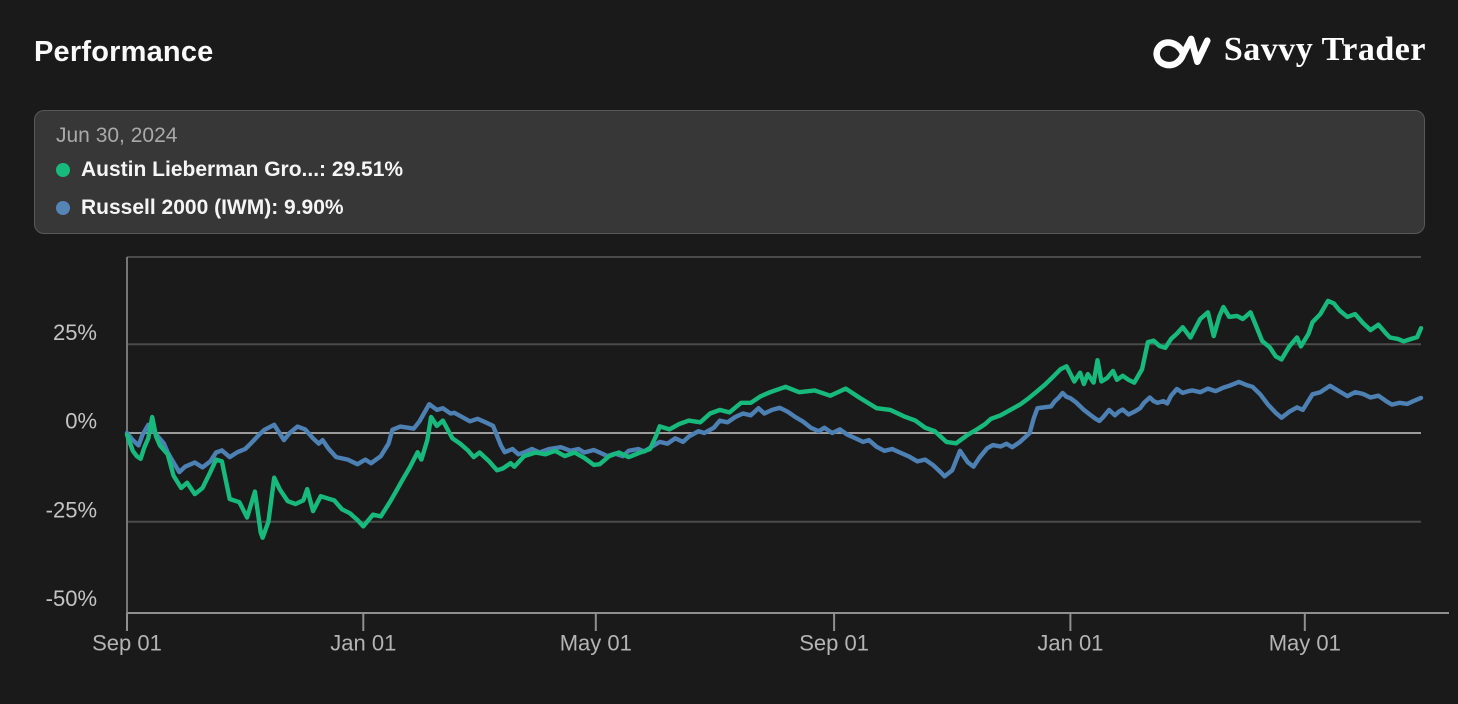 Image resolution: width=1458 pixels, height=704 pixels. What do you see at coordinates (242, 169) in the screenshot?
I see `tooltip-row-austin-text: Austin Lieberman Gro...: 29.51%` at bounding box center [242, 169].